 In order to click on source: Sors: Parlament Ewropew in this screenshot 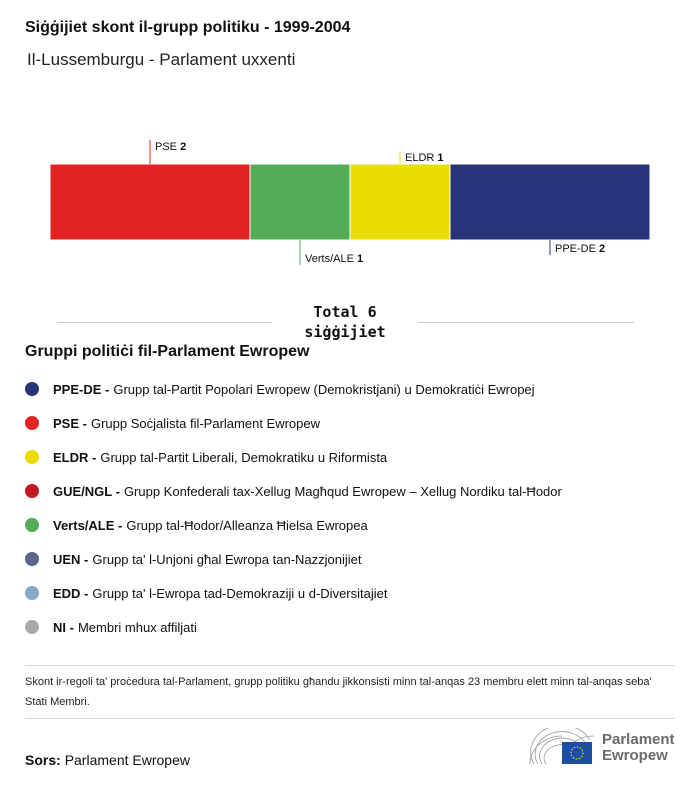, I will do `click(107, 760)`.